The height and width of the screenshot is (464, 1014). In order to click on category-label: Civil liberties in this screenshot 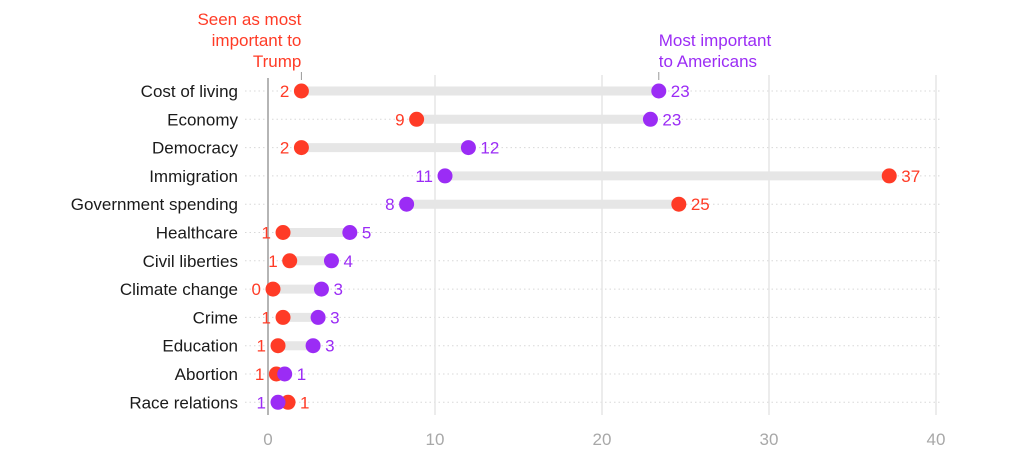, I will do `click(190, 261)`.